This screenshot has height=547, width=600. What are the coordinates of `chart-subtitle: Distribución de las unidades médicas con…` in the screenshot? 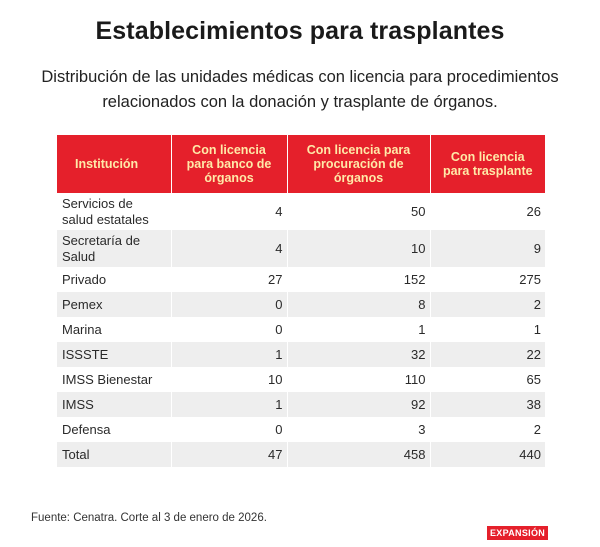 It's located at (300, 89).